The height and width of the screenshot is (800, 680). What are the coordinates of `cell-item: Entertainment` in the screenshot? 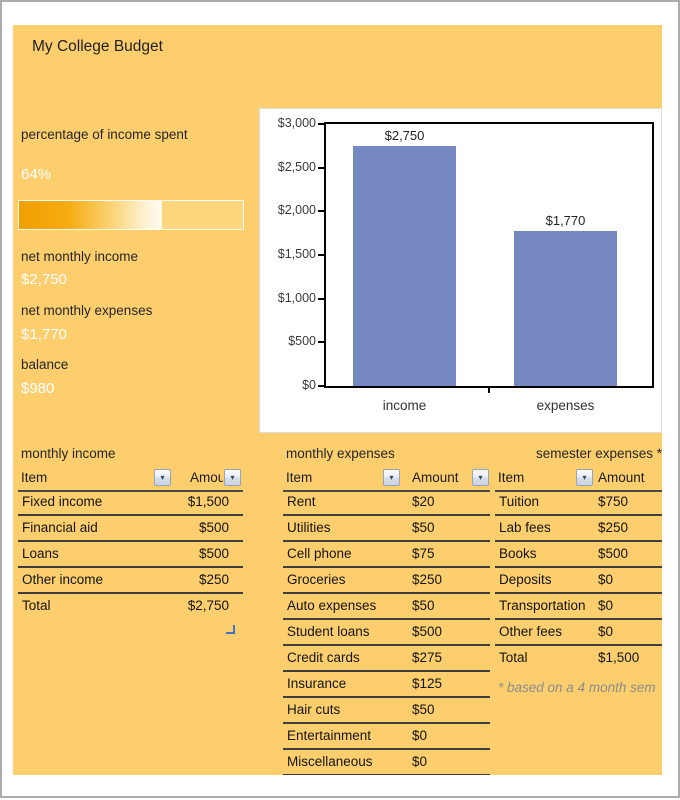 It's located at (329, 735).